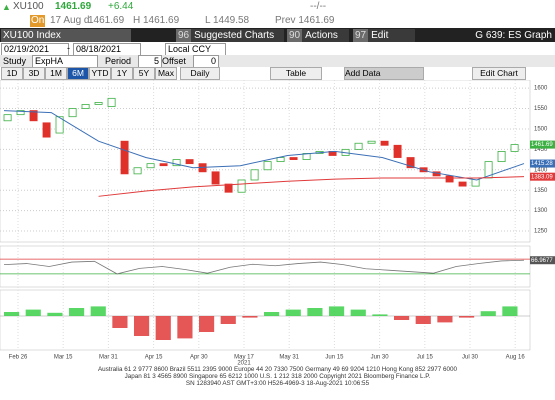 This screenshot has width=555, height=400. I want to click on on-label: On, so click(38, 21).